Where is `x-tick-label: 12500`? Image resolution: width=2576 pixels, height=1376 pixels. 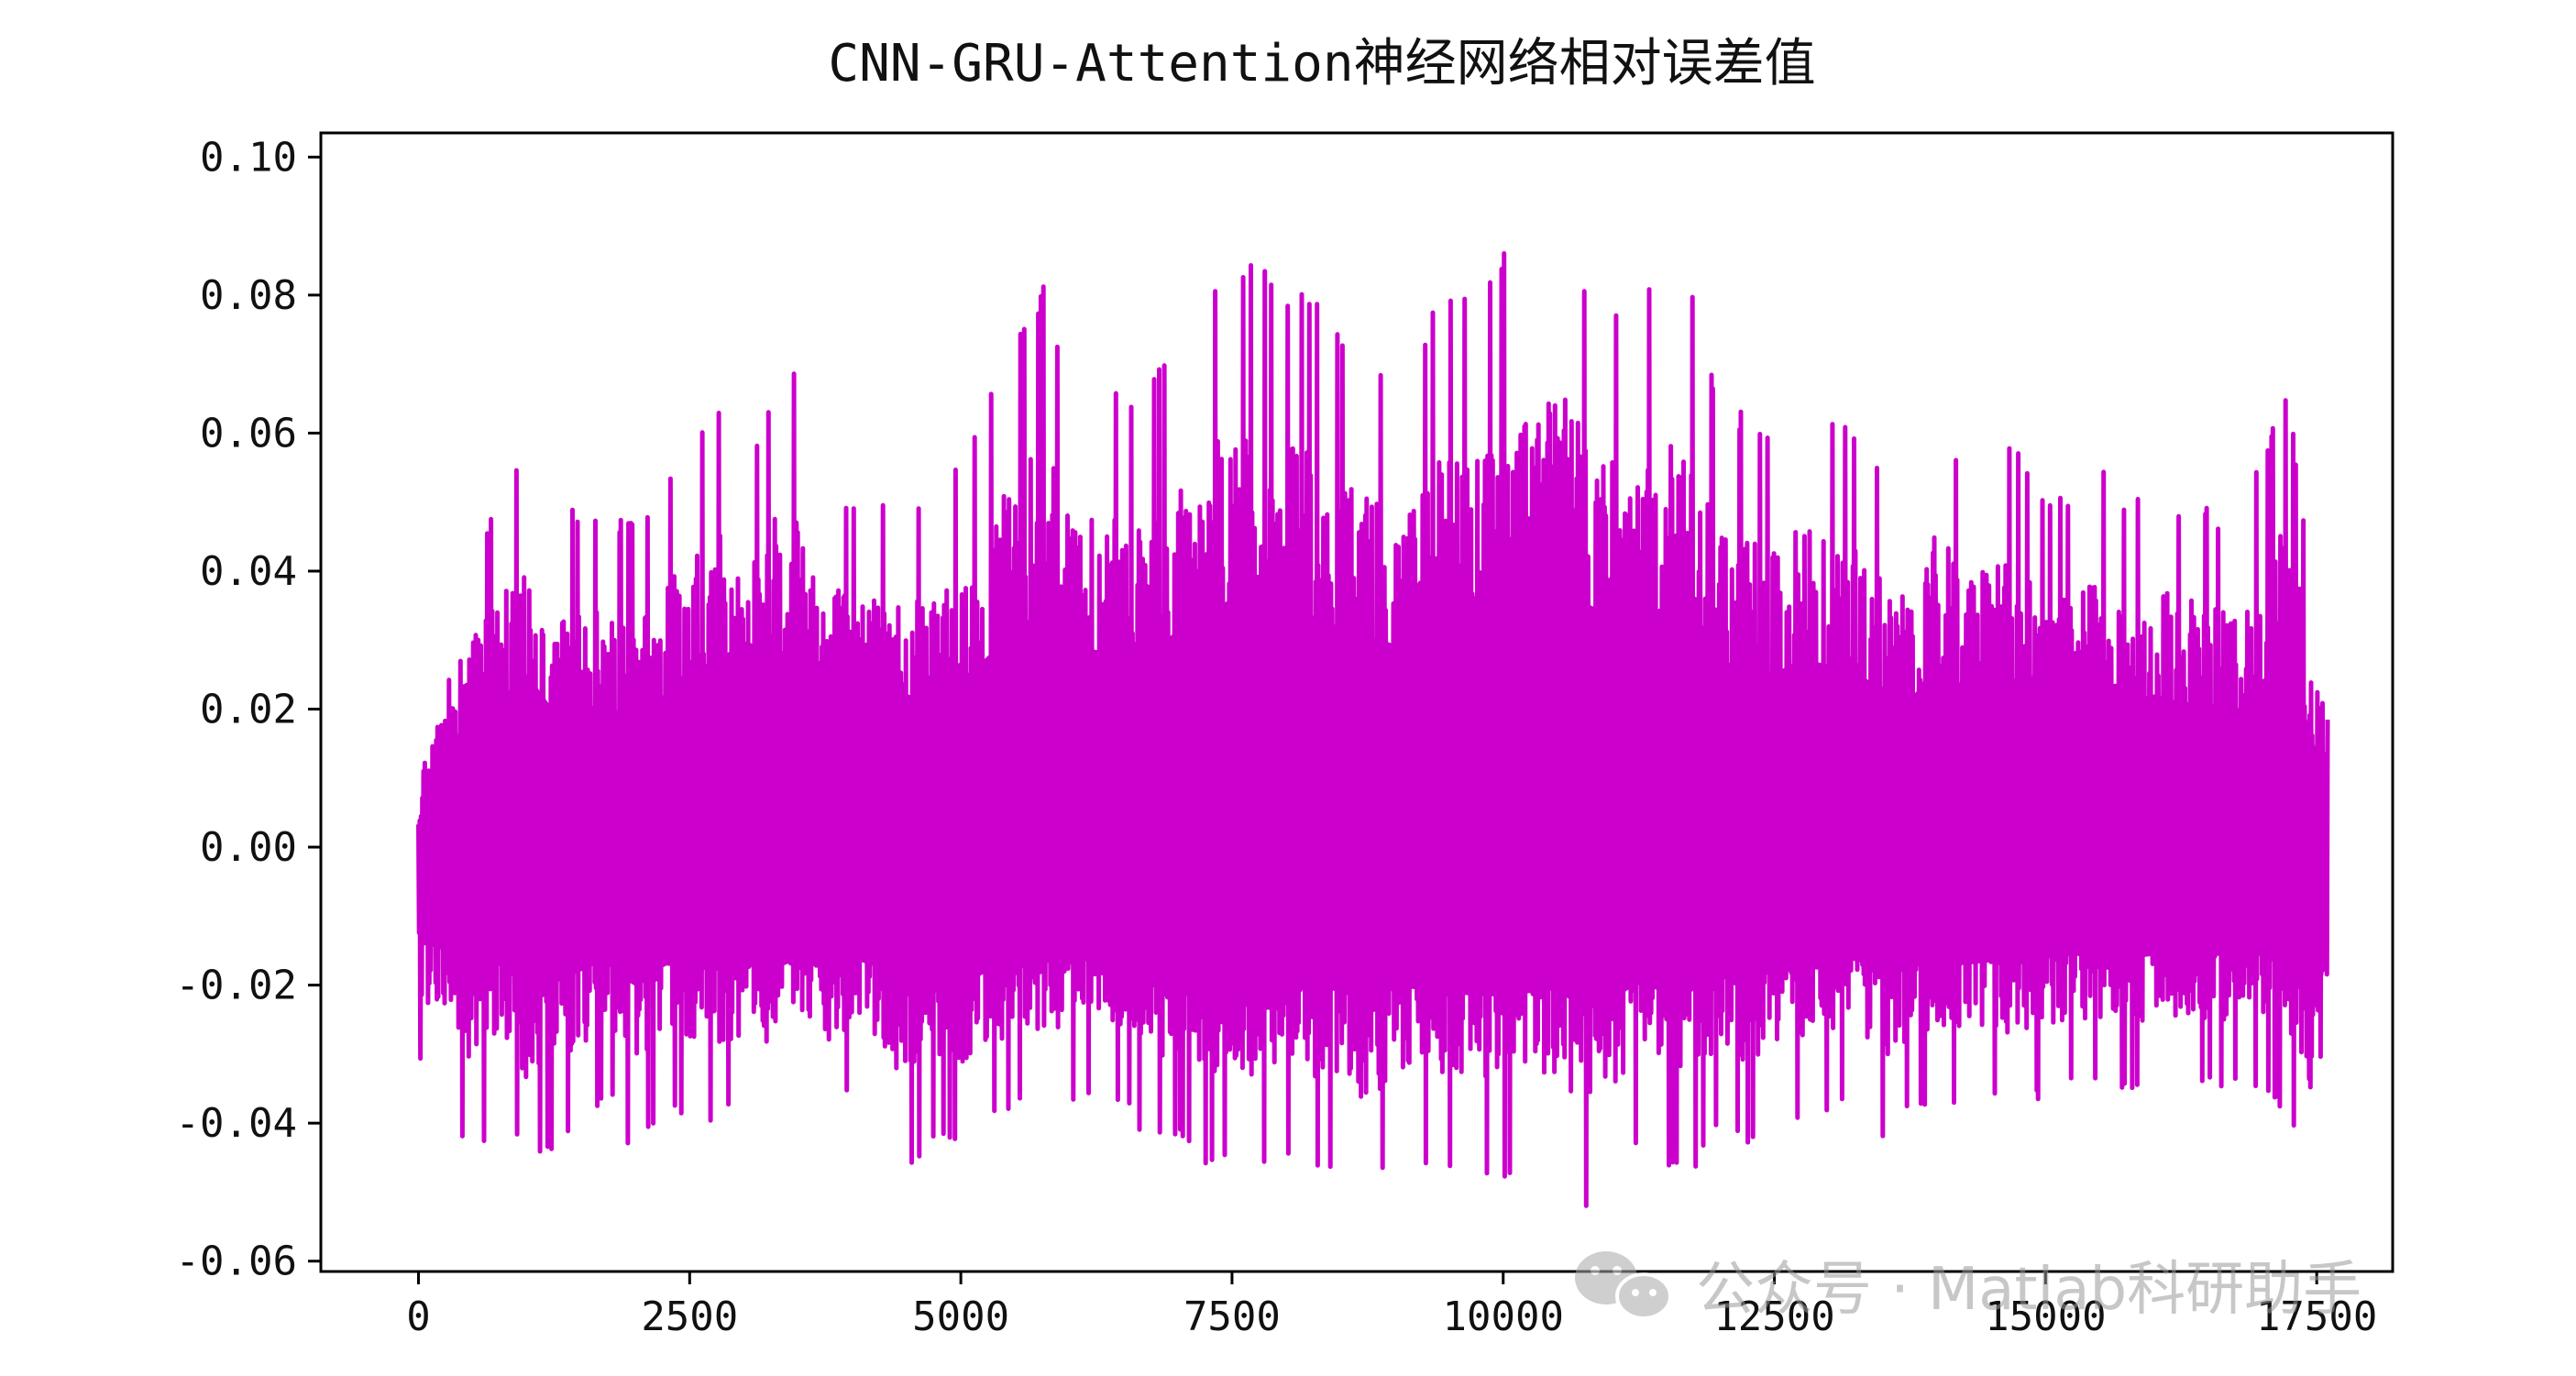 x-tick-label: 12500 is located at coordinates (1773, 1316).